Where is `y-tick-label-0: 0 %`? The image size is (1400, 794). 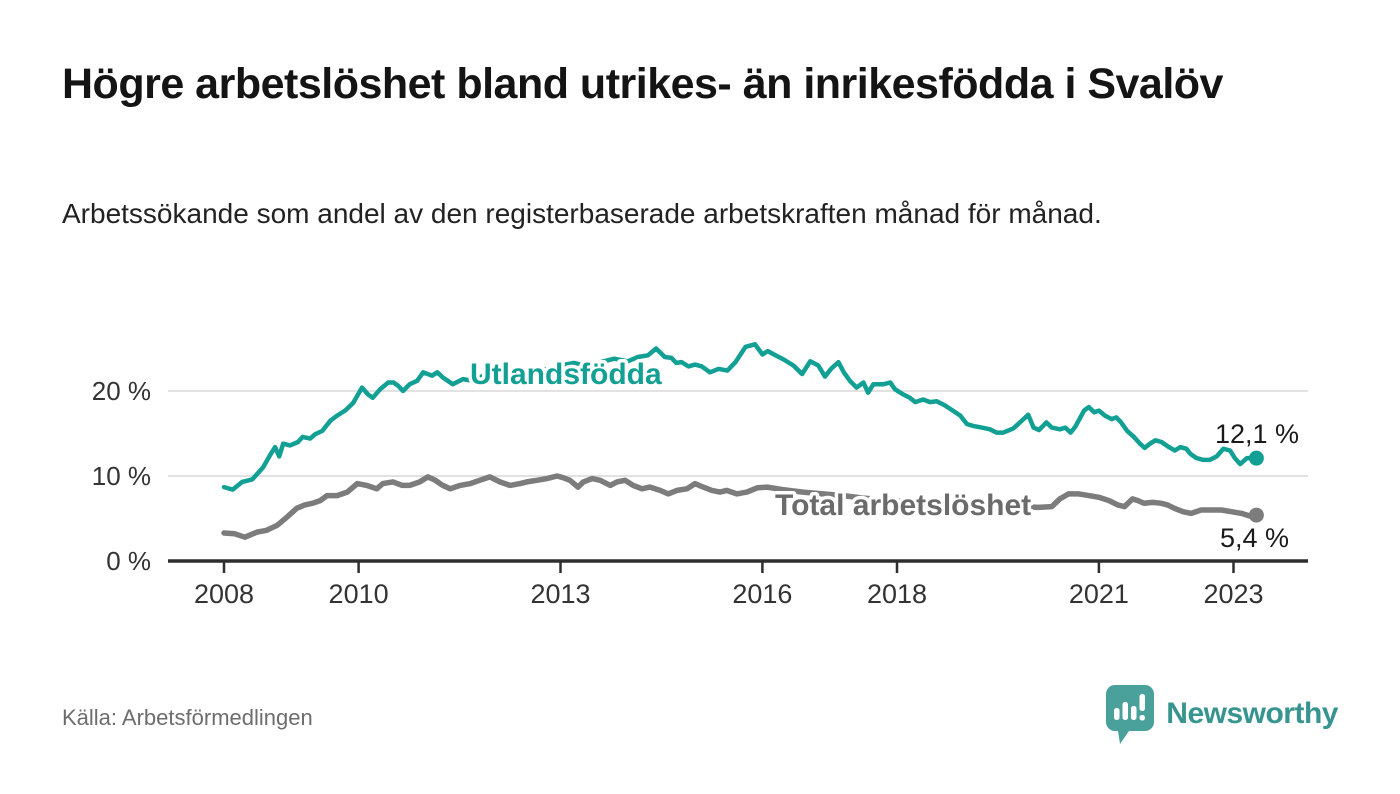 y-tick-label-0: 0 % is located at coordinates (128, 561).